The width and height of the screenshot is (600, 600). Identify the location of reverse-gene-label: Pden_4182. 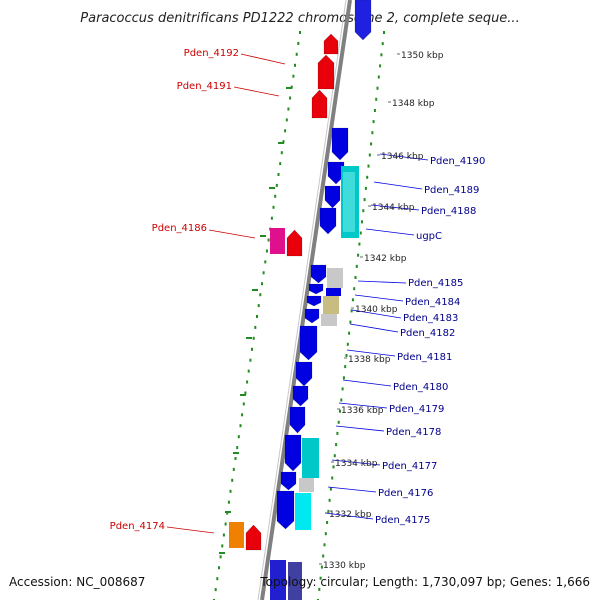
(427, 333).